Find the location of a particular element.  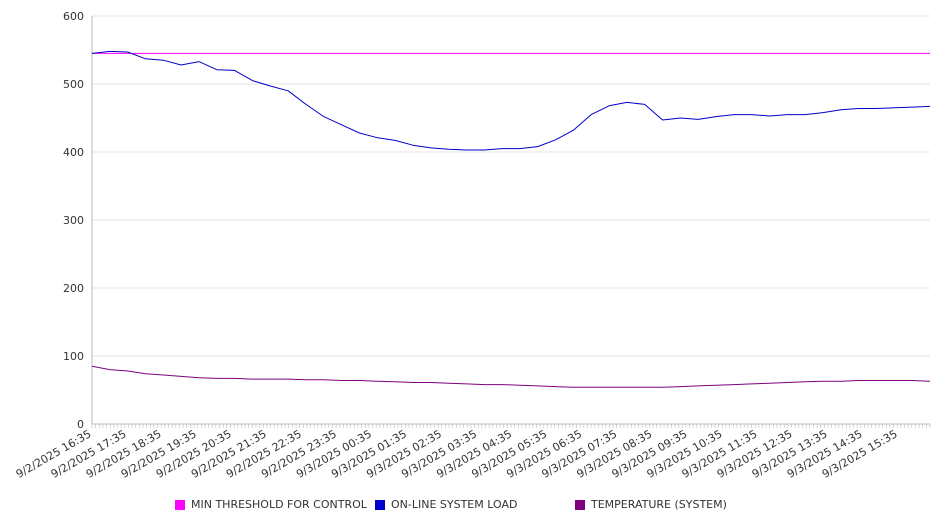

y-tick-label: 100 is located at coordinates (73, 356).